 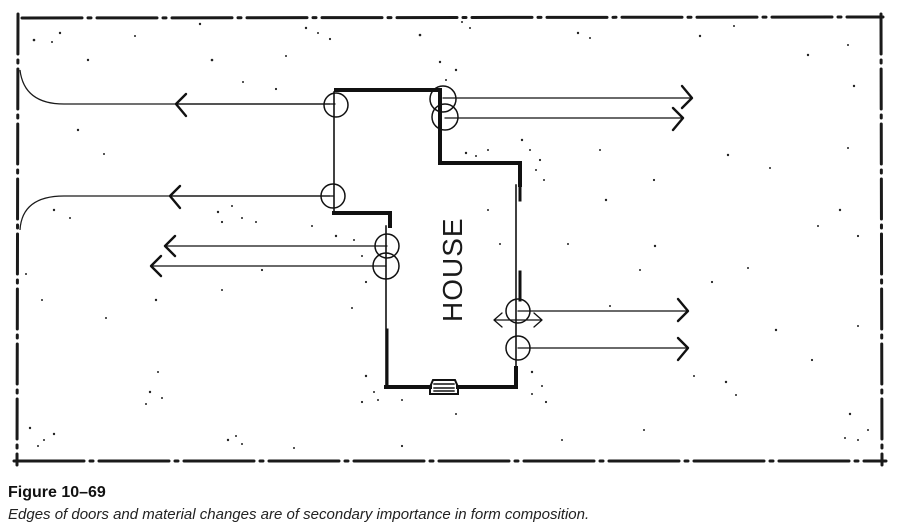 What do you see at coordinates (683, 310) in the screenshot?
I see `arrow-head-east-upper` at bounding box center [683, 310].